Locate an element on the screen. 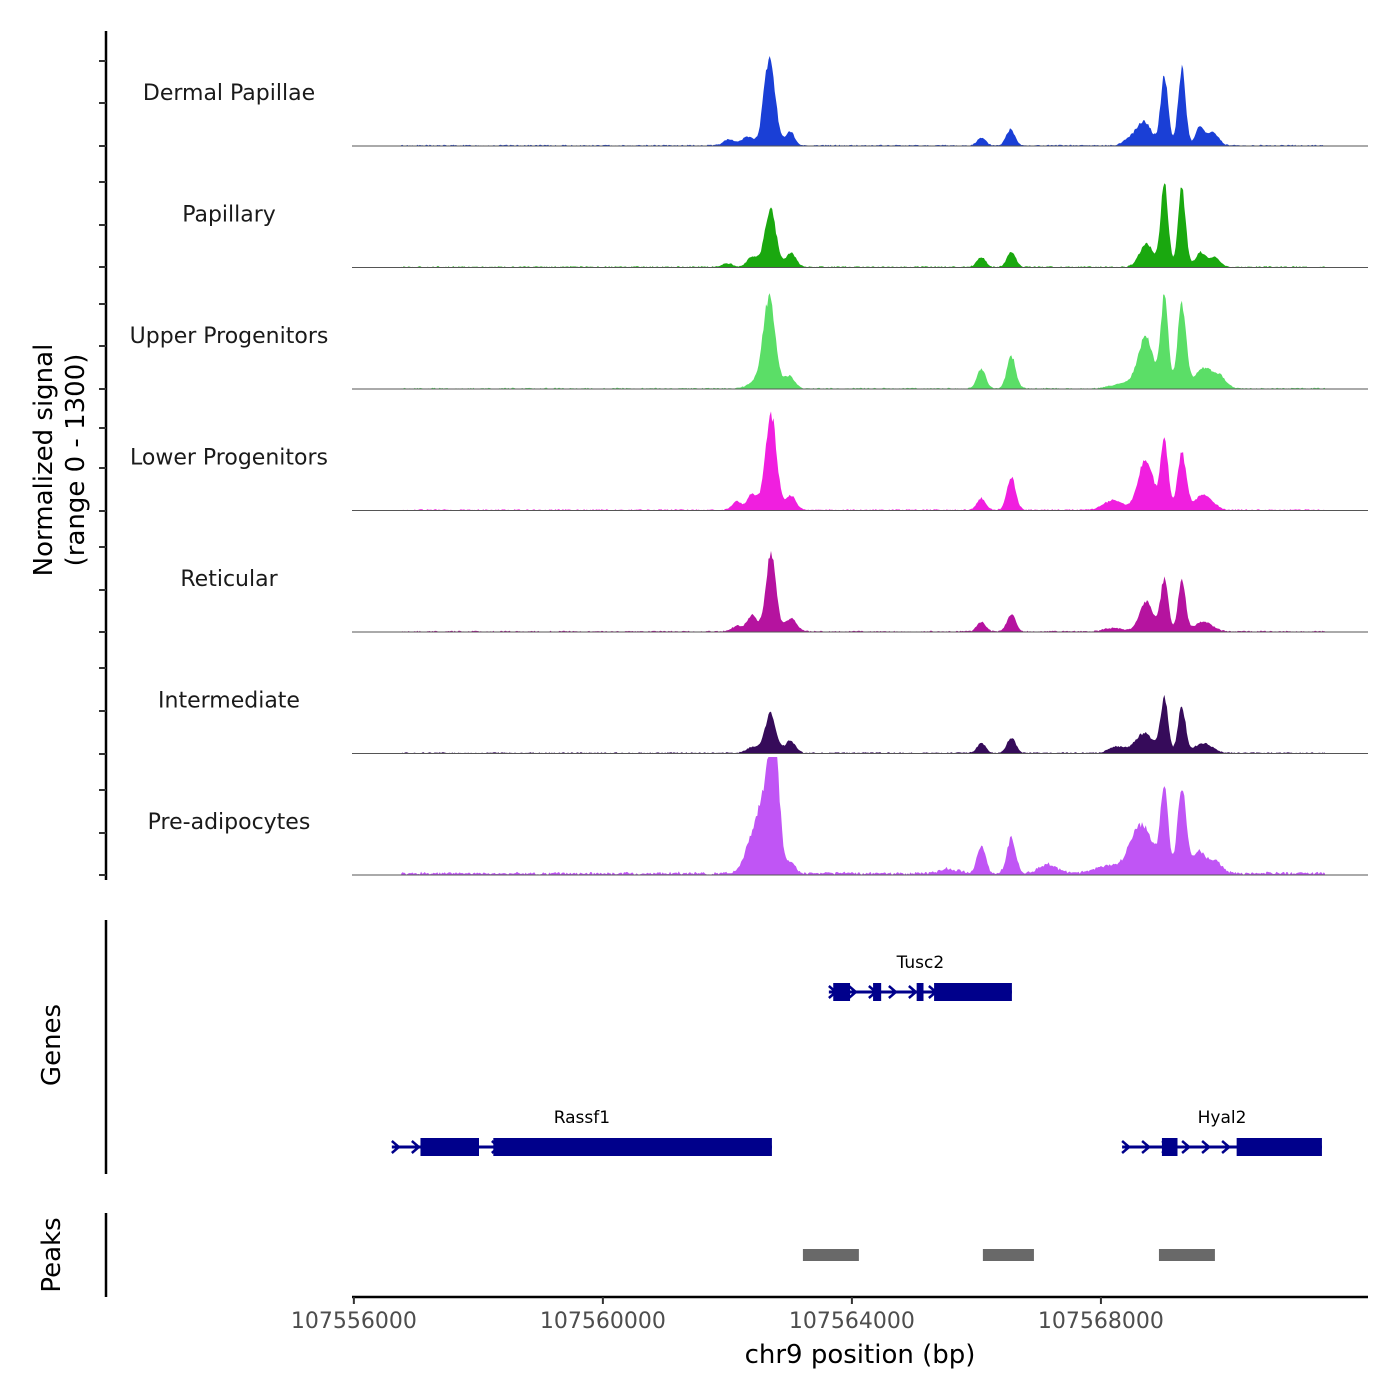  x-tick-label: 107556000 is located at coordinates (354, 1321).